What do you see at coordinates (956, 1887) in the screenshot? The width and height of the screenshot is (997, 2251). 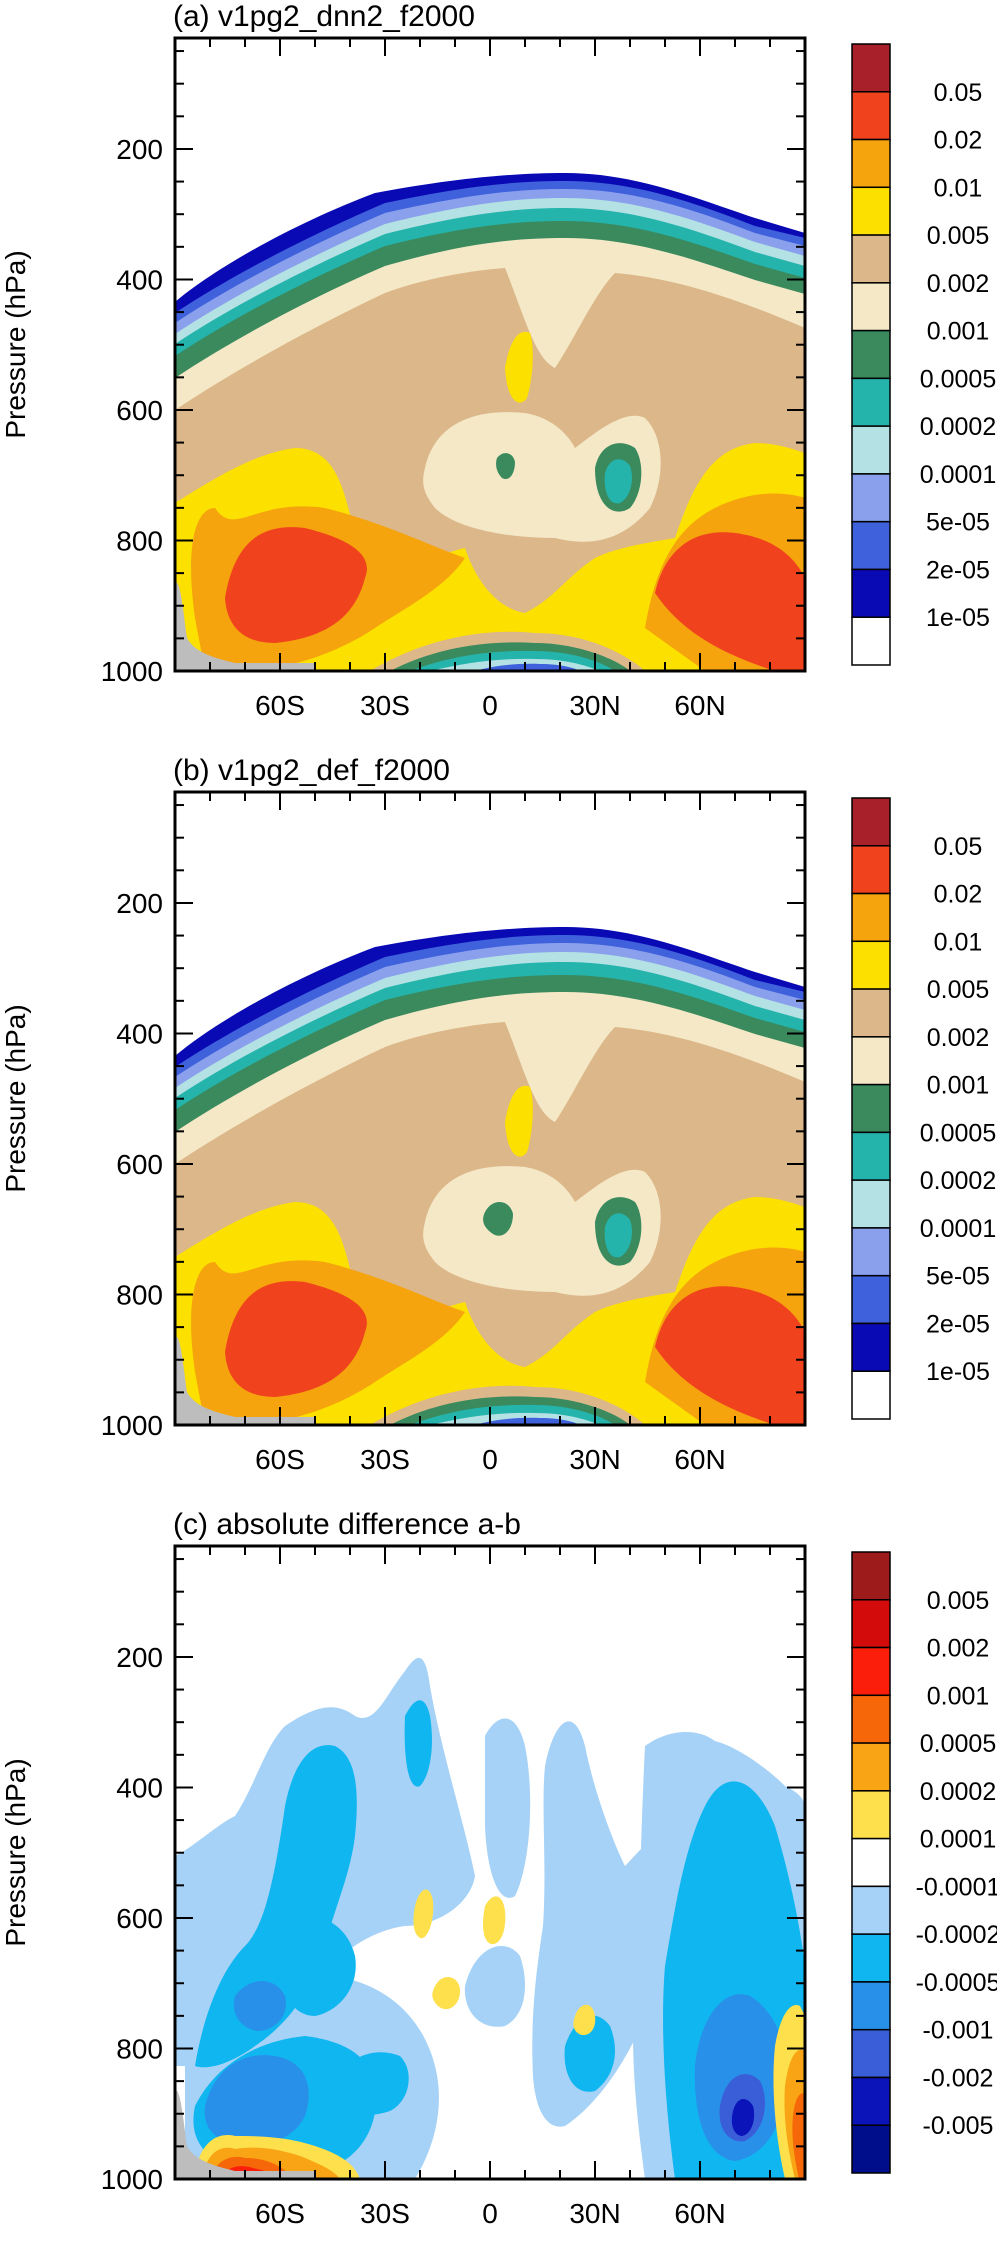 I see `legend-label: -0.0001` at bounding box center [956, 1887].